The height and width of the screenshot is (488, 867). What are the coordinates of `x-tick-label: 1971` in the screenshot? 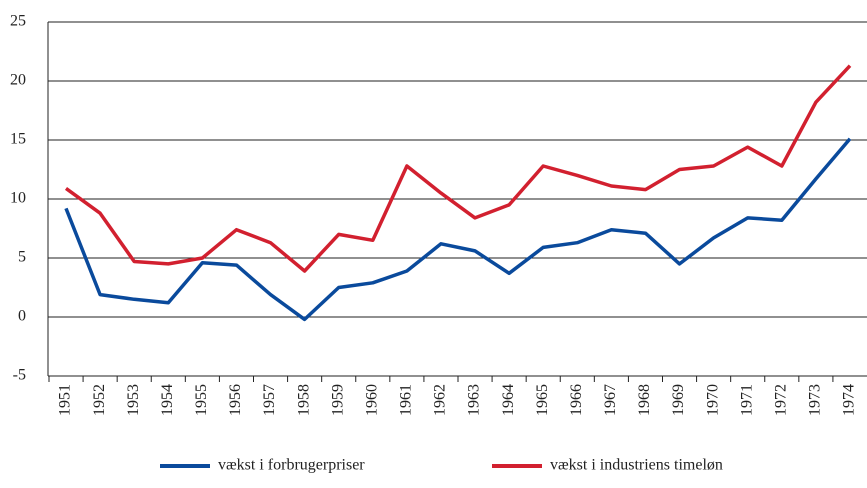 It's located at (746, 400).